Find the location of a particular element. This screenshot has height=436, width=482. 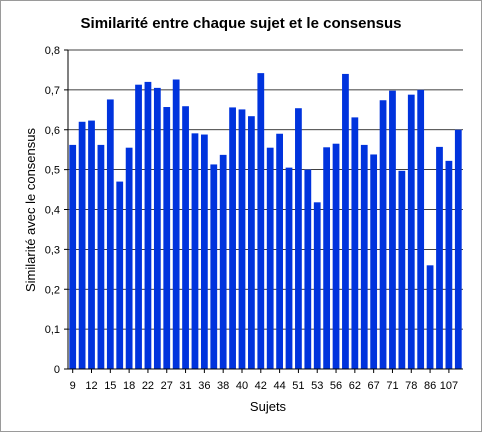

x-tick-label: 22 is located at coordinates (148, 386).